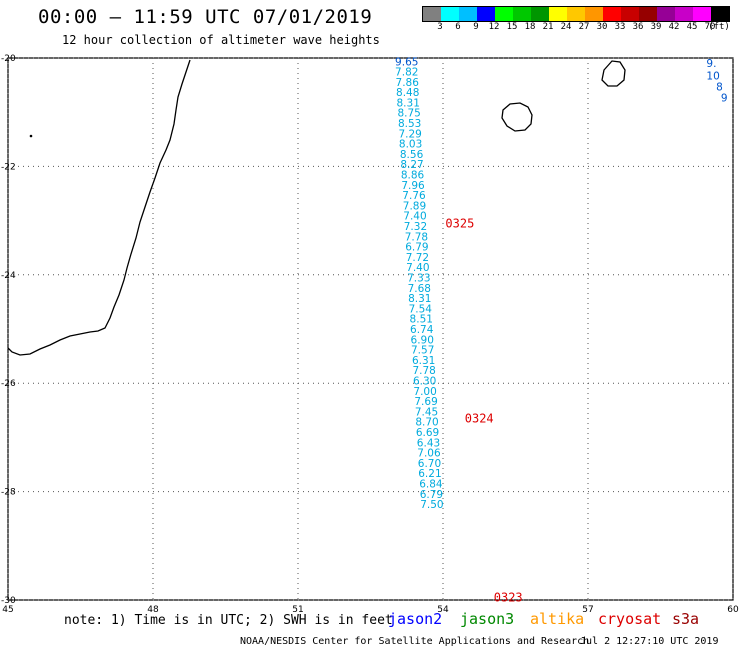 This screenshot has width=740, height=650. I want to click on color-scale-tick-label: 36, so click(638, 27).